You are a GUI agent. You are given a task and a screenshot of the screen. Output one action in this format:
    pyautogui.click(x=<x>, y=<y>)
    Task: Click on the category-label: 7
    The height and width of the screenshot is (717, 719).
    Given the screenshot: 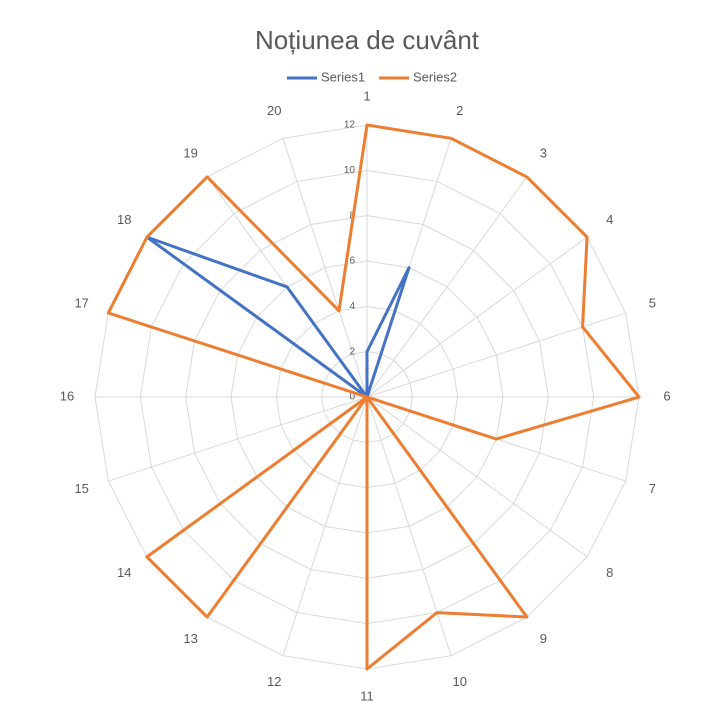 What is the action you would take?
    pyautogui.click(x=652, y=488)
    